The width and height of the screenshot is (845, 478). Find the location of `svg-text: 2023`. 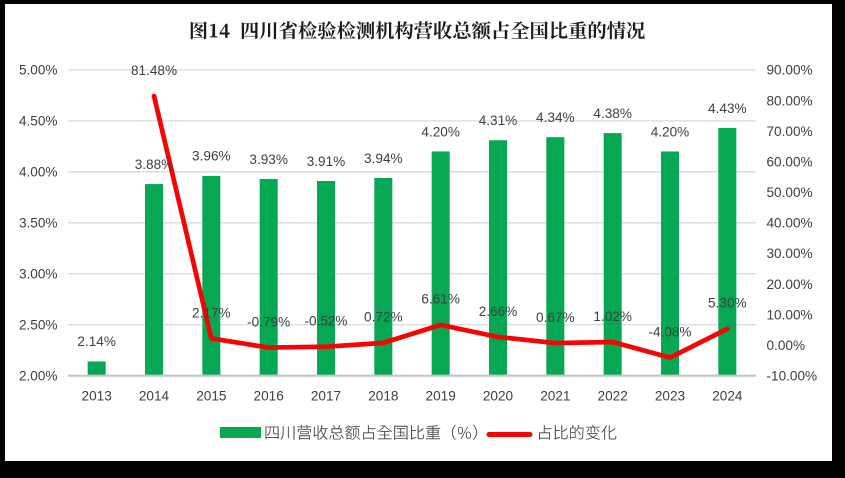

svg-text: 2023 is located at coordinates (670, 396).